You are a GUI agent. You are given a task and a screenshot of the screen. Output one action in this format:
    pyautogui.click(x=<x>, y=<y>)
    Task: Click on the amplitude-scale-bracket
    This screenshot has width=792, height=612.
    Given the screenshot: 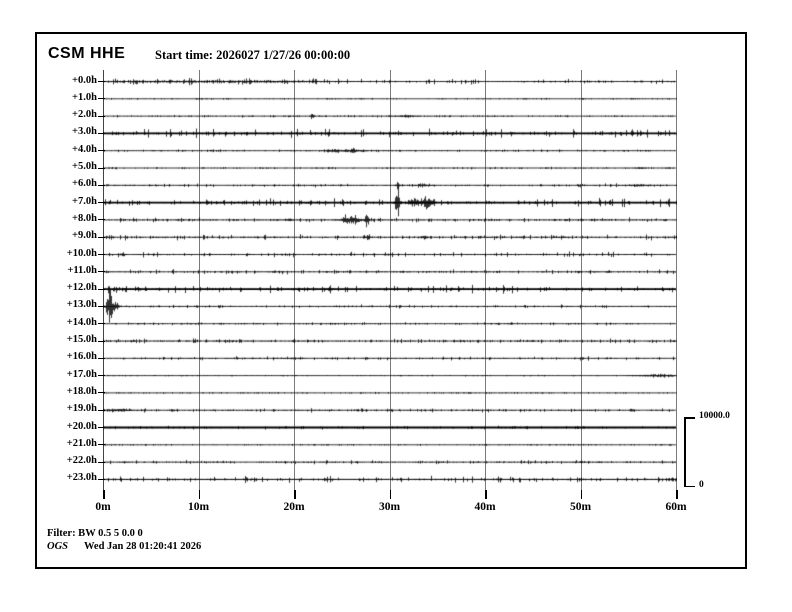 What is the action you would take?
    pyautogui.click(x=685, y=452)
    